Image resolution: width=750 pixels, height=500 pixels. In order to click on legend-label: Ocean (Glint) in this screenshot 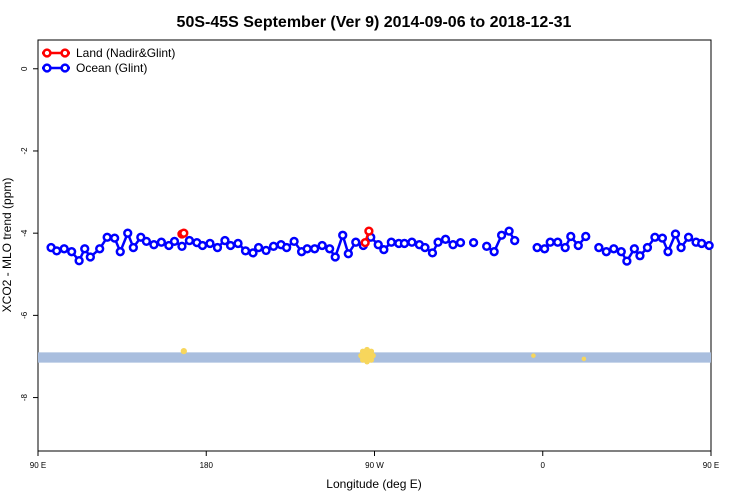, I will do `click(111, 68)`.